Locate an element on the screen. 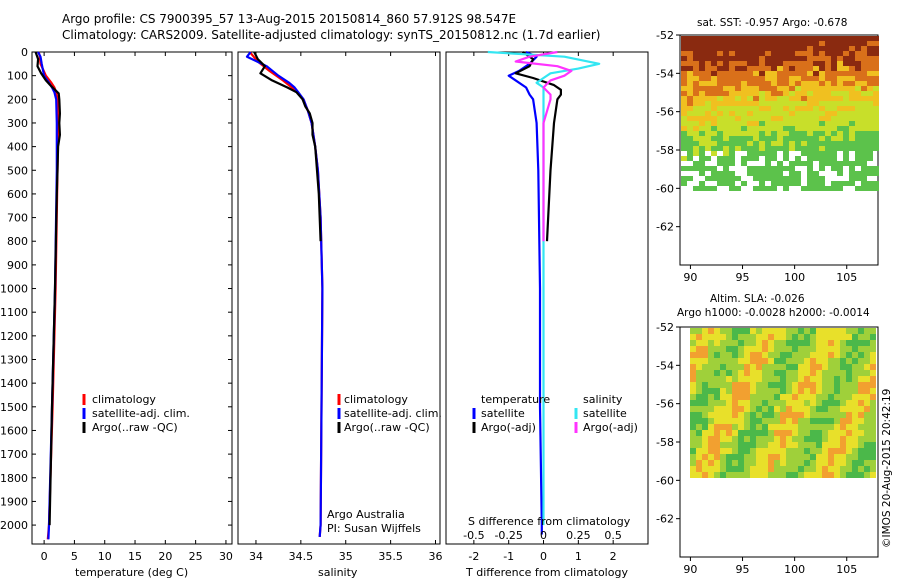  map-y-tick-label: -60 is located at coordinates (665, 480).